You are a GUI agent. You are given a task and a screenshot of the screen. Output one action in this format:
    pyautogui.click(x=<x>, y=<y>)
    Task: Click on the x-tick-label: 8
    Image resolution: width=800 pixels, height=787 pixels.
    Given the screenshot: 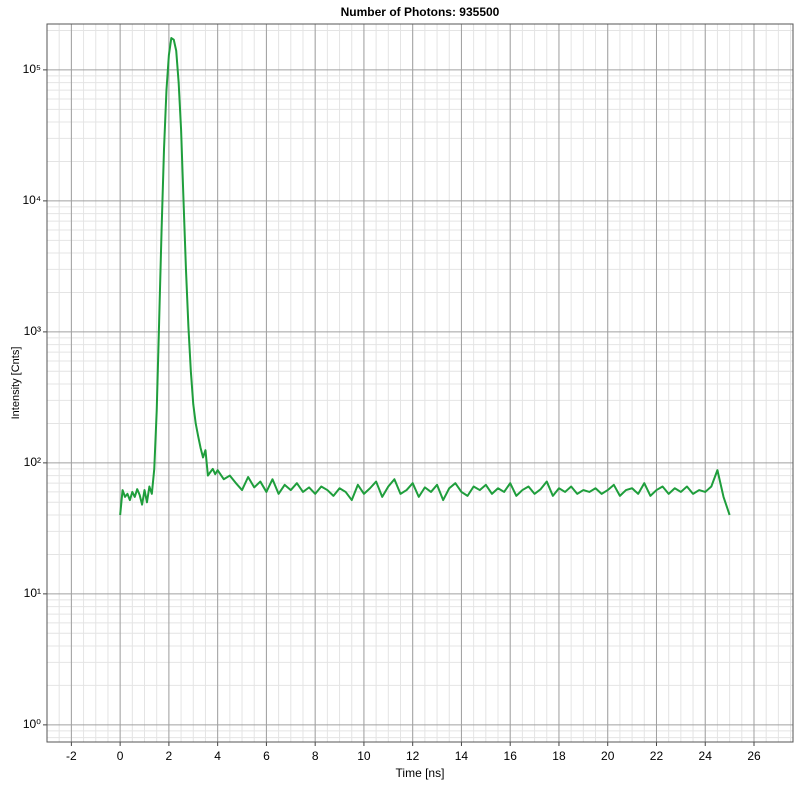 What is the action you would take?
    pyautogui.click(x=315, y=756)
    